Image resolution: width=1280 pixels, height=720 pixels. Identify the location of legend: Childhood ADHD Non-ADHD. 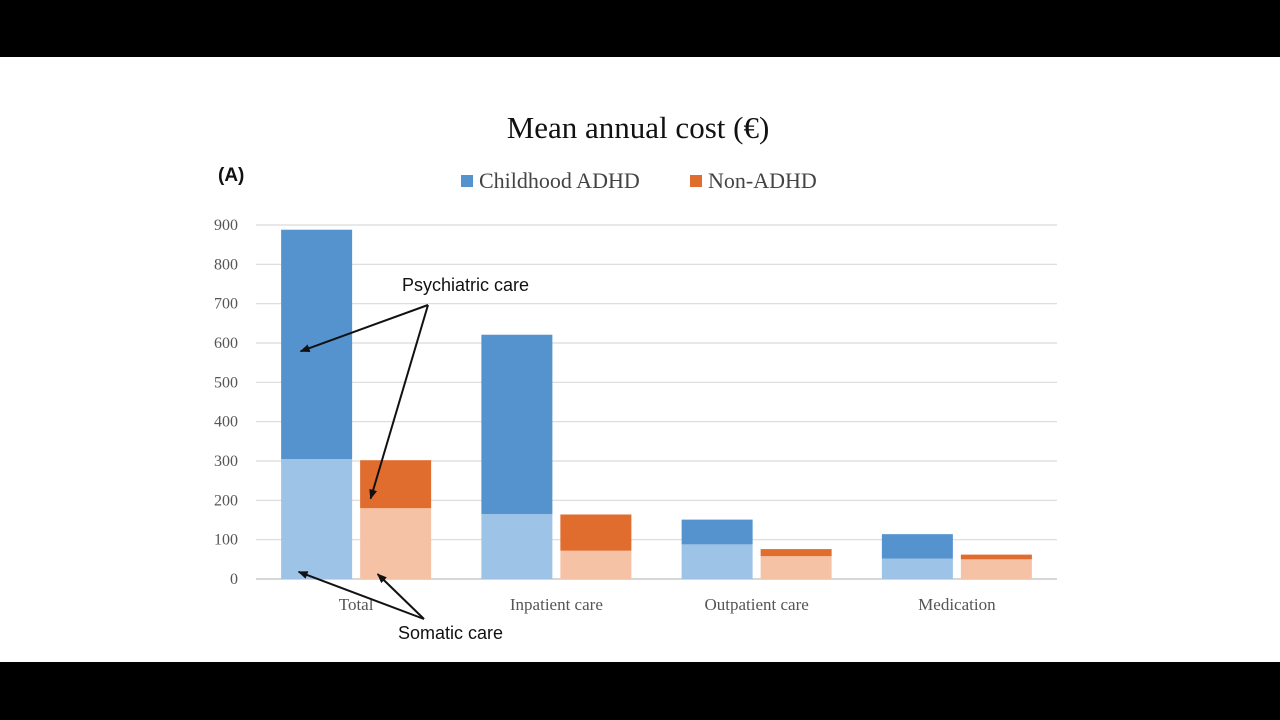
(639, 180).